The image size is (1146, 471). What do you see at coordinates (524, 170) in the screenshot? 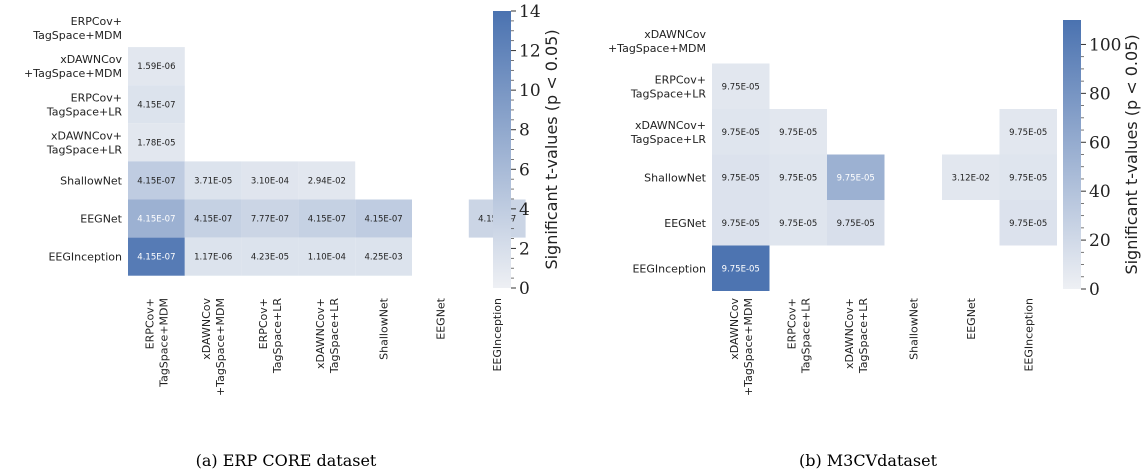
I see `colorbar-tick-label: 6` at bounding box center [524, 170].